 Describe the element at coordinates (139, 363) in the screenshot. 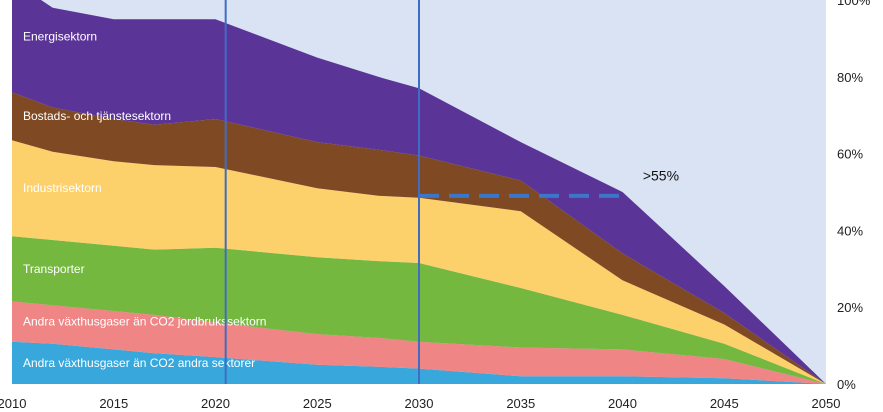

I see `layer-label-andra-vaxthusgaser-an-co2-andra-sektorer: Andra växthusgaser än CO2 andra sektorer` at that location.